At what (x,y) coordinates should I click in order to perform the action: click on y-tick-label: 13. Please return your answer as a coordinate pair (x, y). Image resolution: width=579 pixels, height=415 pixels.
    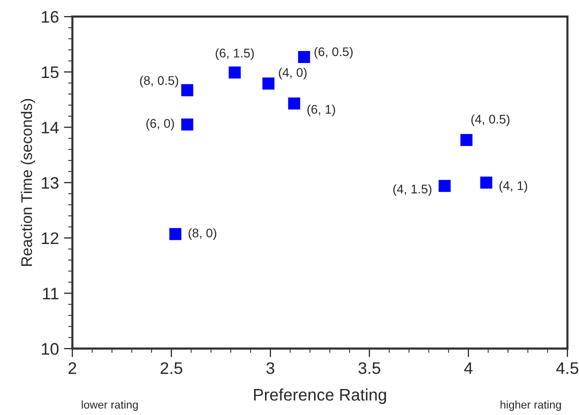
    Looking at the image, I should click on (50, 183).